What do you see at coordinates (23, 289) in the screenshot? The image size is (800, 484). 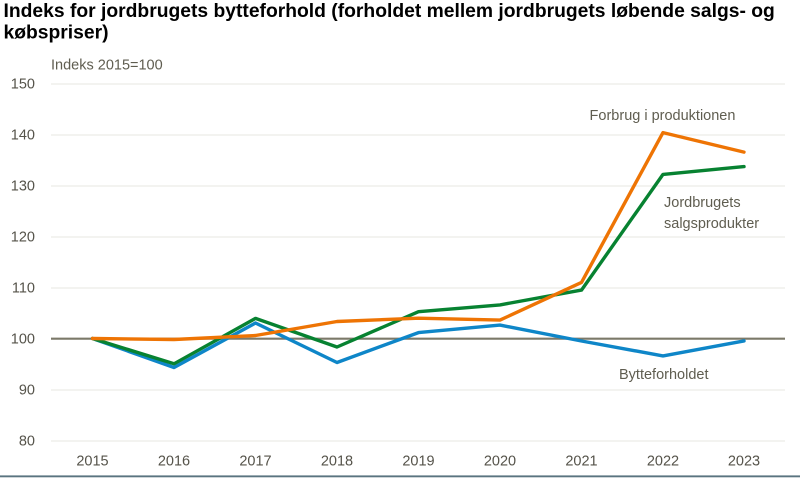 I see `svg-text: 110` at bounding box center [23, 289].